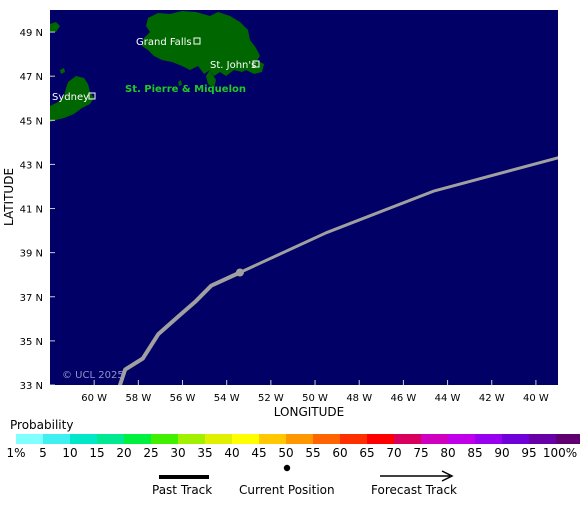 The image size is (580, 505). What do you see at coordinates (164, 42) in the screenshot?
I see `place-label: Grand Falls` at bounding box center [164, 42].